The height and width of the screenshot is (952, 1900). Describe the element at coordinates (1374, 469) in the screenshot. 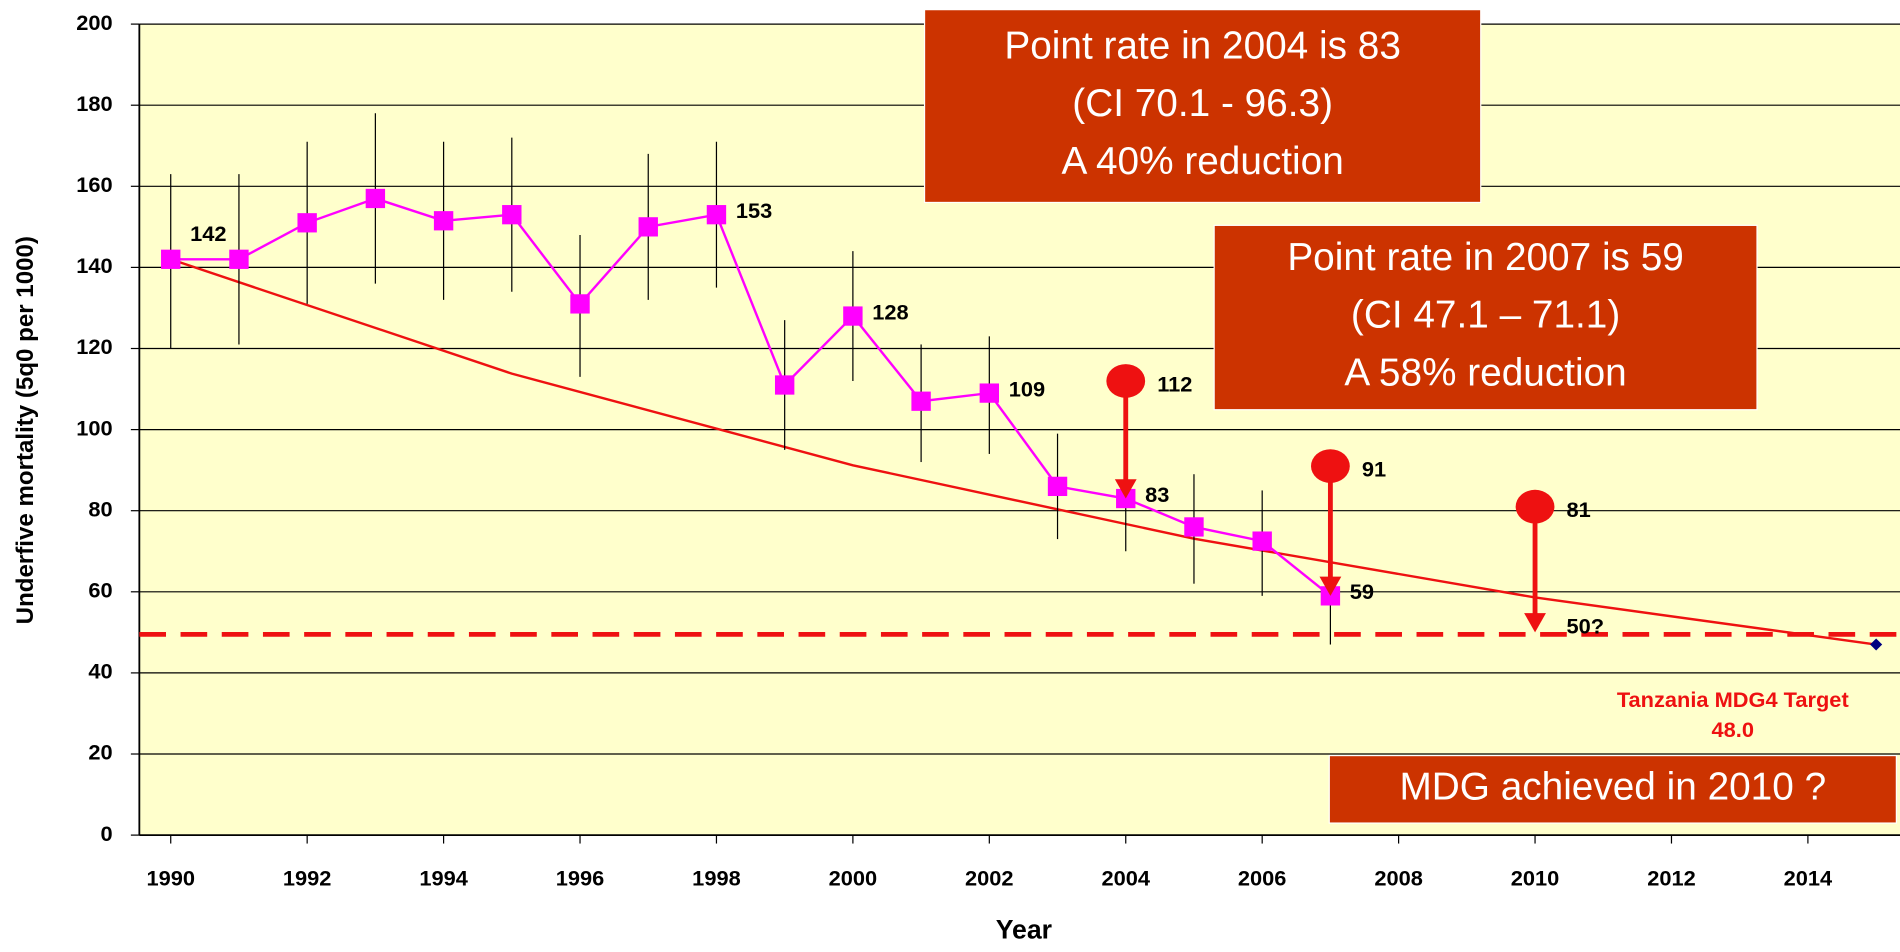

I see `projection-label: 91` at that location.